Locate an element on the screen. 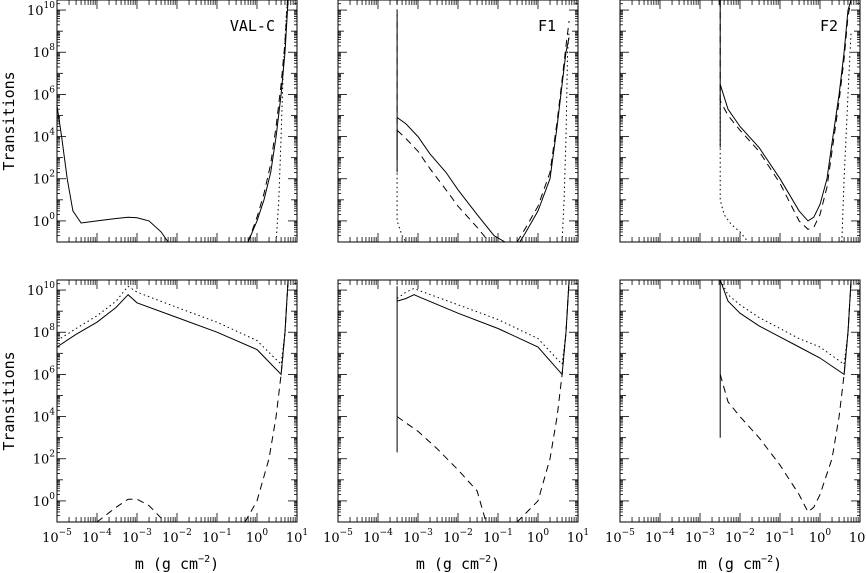 Image resolution: width=866 pixels, height=573 pixels. panel-2: F1 is located at coordinates (458, 121).